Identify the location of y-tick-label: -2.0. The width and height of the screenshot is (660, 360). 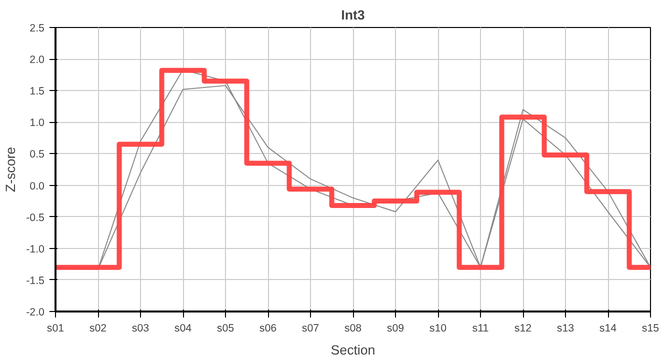
(35, 312).